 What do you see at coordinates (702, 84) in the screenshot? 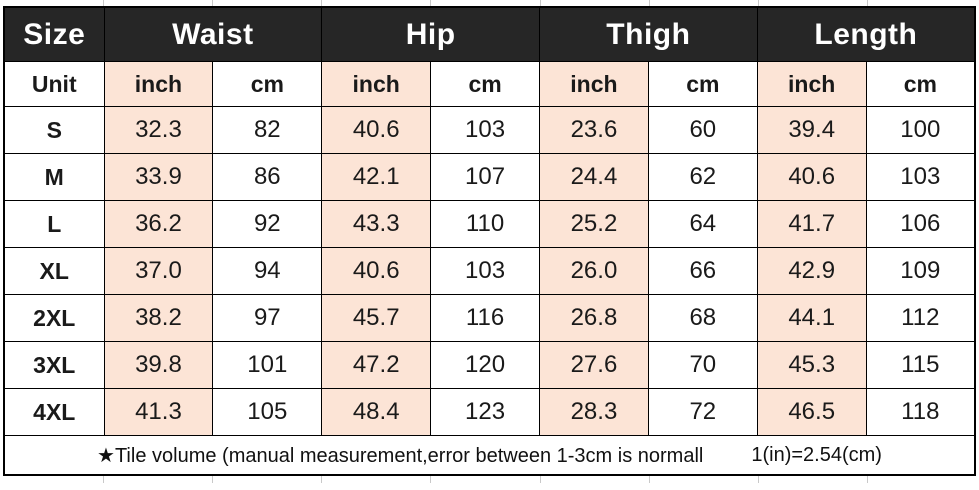
I see `thigh-cm-unit: cm` at bounding box center [702, 84].